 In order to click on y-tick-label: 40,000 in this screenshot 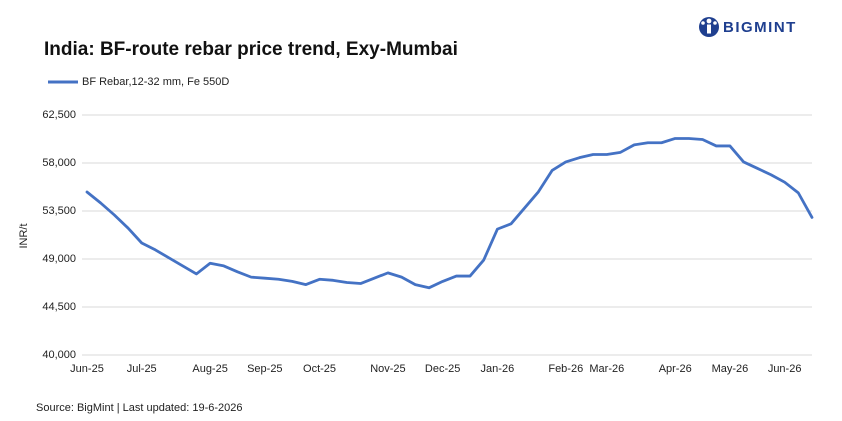, I will do `click(59, 355)`.